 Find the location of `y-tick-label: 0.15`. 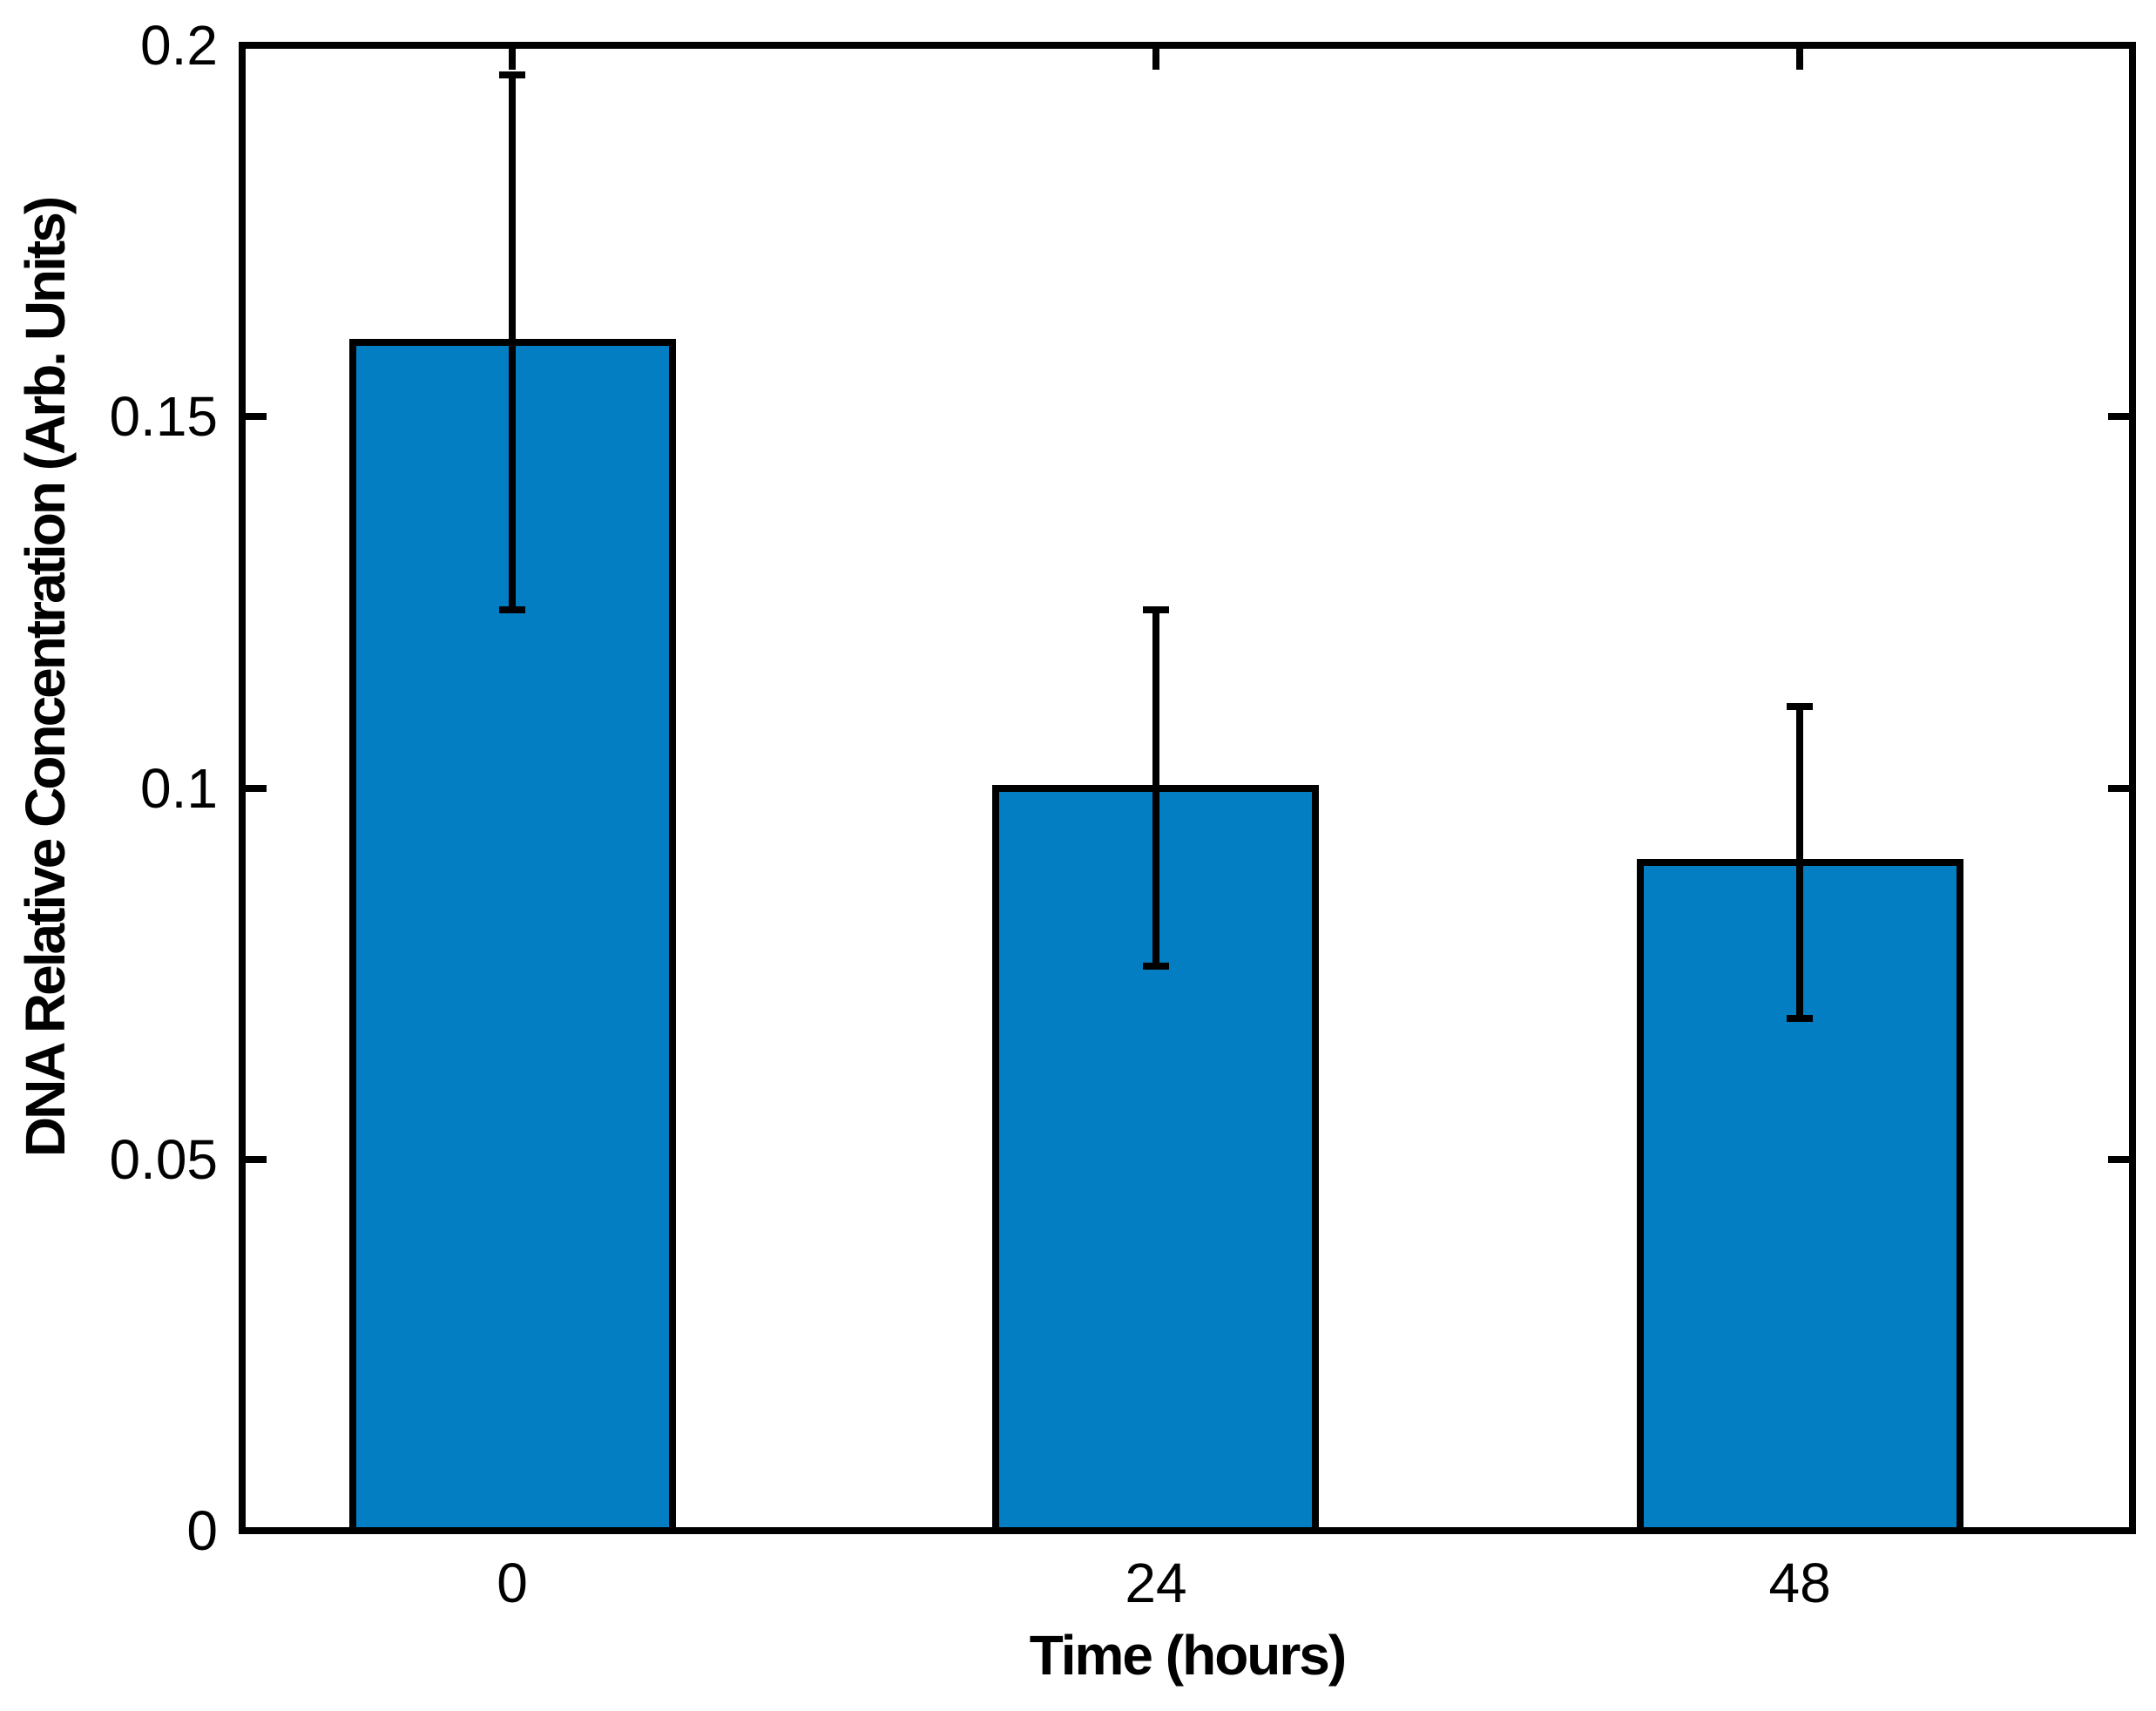

y-tick-label: 0.15 is located at coordinates (163, 417).